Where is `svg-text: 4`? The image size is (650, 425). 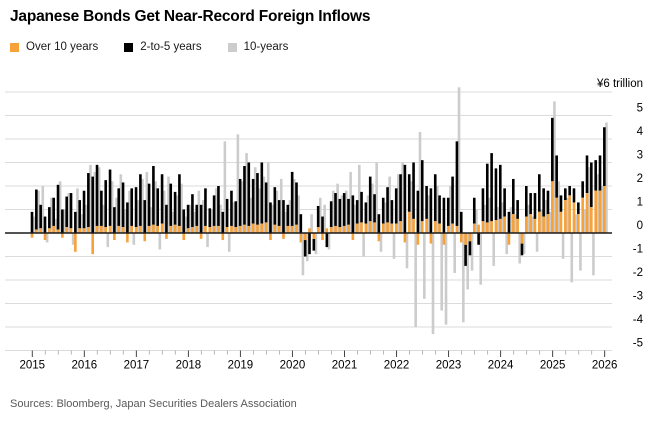 svg-text: 4 is located at coordinates (640, 132).